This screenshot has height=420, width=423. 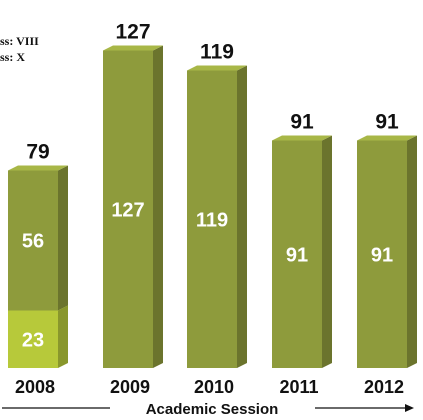 I want to click on bar-2012-s1-label: 91, so click(x=382, y=255).